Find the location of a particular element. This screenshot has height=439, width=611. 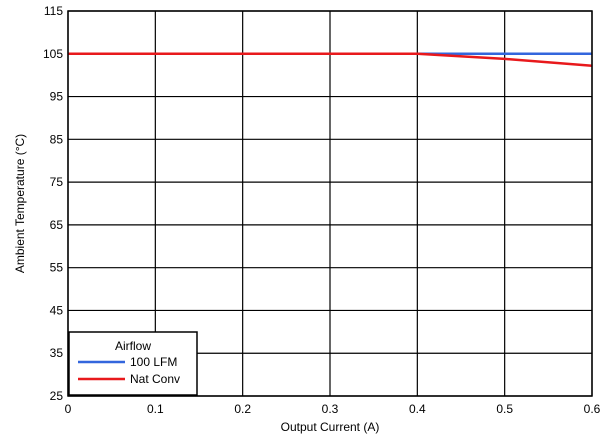

y-tick-label: 55 is located at coordinates (57, 268).